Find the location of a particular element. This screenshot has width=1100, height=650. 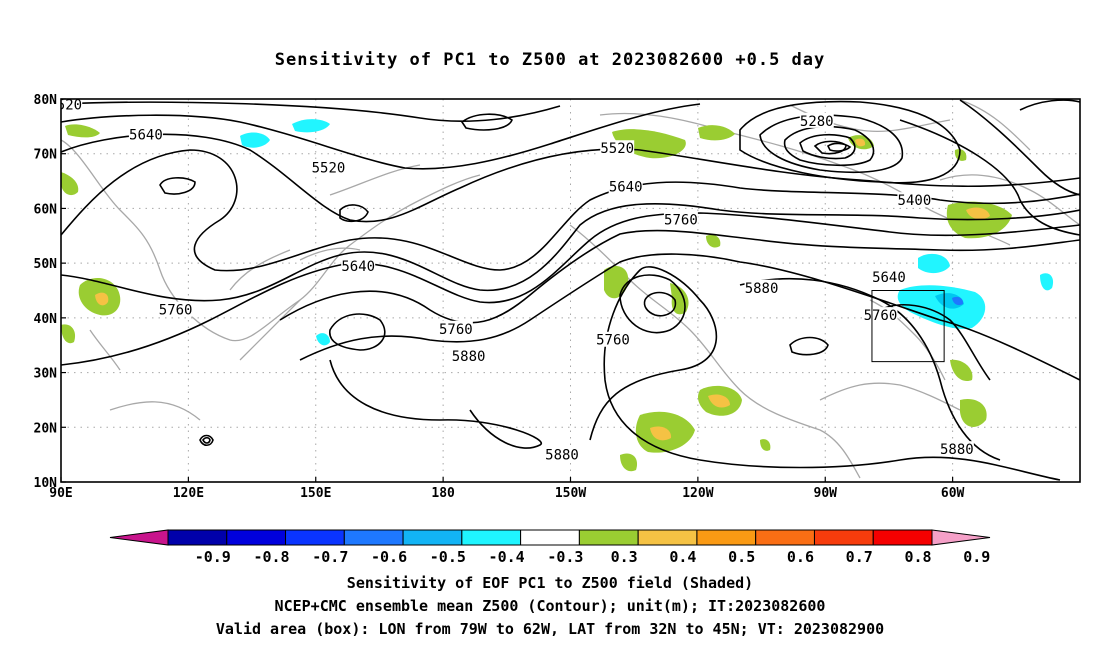

contour-label: 5280 is located at coordinates (817, 122).